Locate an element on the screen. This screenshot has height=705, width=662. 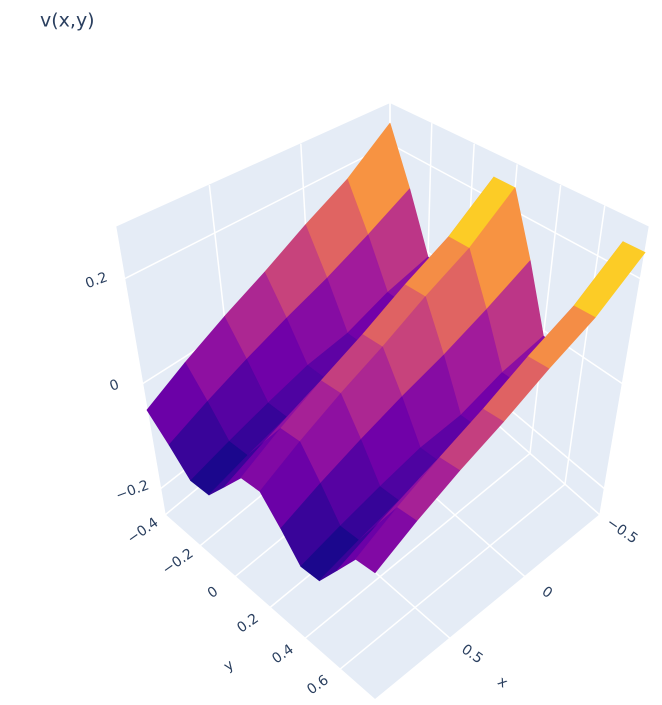
tick-label: 0.5 is located at coordinates (471, 654).